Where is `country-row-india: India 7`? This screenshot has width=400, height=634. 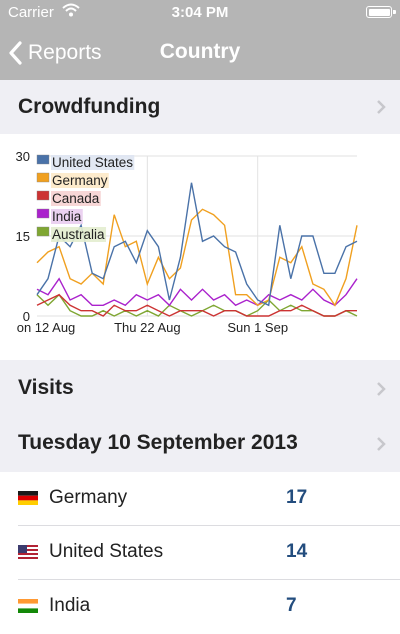 country-row-india: India 7 is located at coordinates (200, 607).